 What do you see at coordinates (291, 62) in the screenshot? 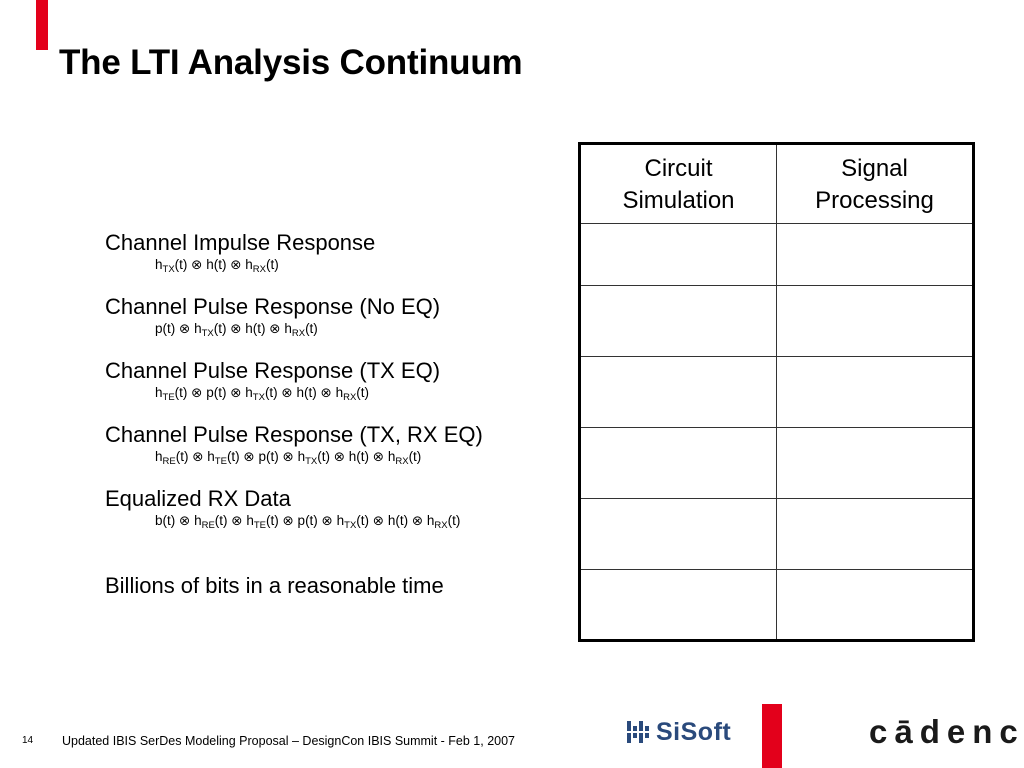
I see `slide-title: The LTI Analysis Continuum` at bounding box center [291, 62].